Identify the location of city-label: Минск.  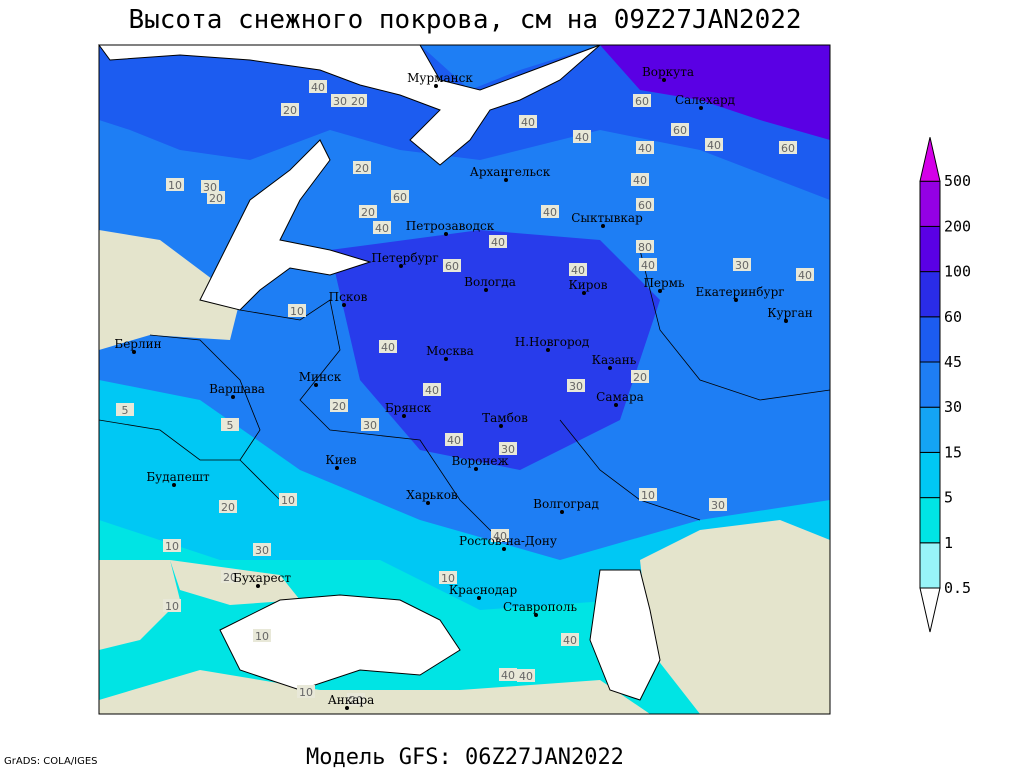
(320, 377).